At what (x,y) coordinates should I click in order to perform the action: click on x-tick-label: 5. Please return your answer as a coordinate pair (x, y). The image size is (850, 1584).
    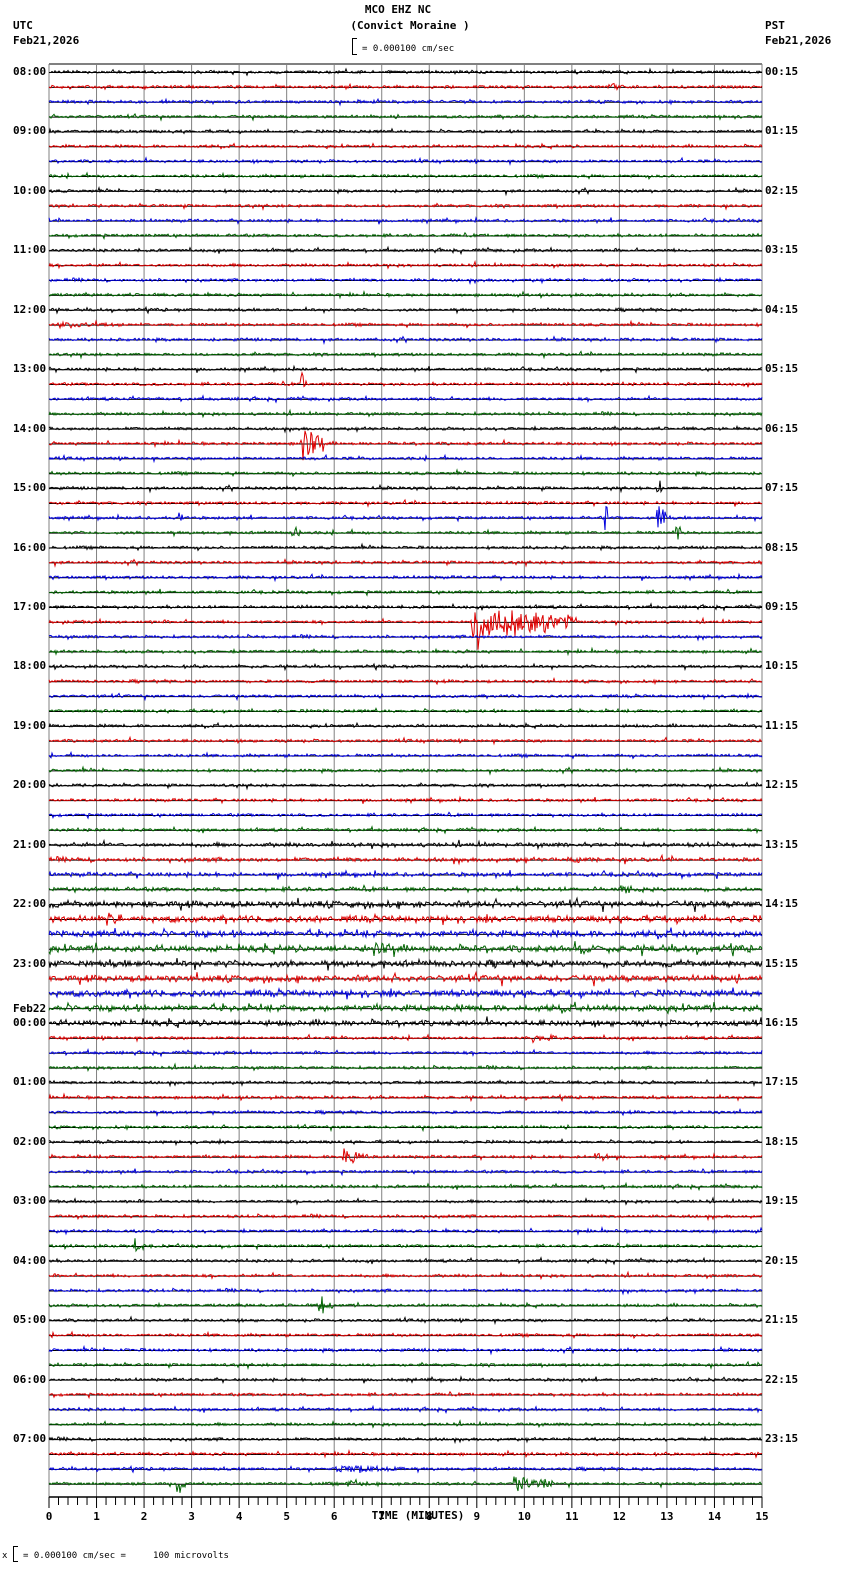
    Looking at the image, I should click on (286, 1516).